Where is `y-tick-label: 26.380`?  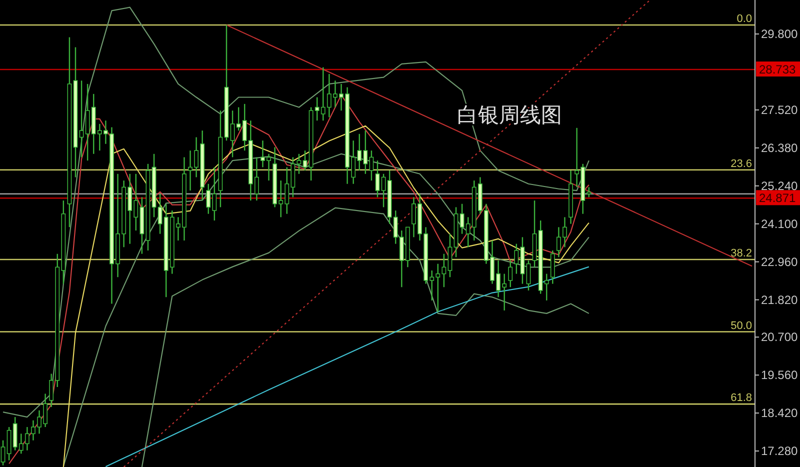 y-tick-label: 26.380 is located at coordinates (779, 147).